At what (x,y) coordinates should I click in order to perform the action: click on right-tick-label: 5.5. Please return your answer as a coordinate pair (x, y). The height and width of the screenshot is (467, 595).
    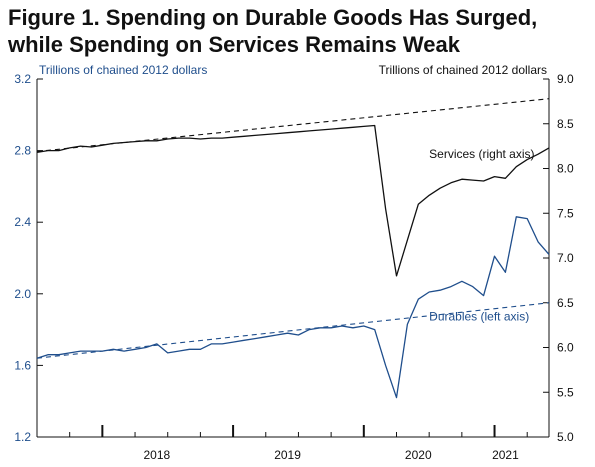
    Looking at the image, I should click on (565, 392).